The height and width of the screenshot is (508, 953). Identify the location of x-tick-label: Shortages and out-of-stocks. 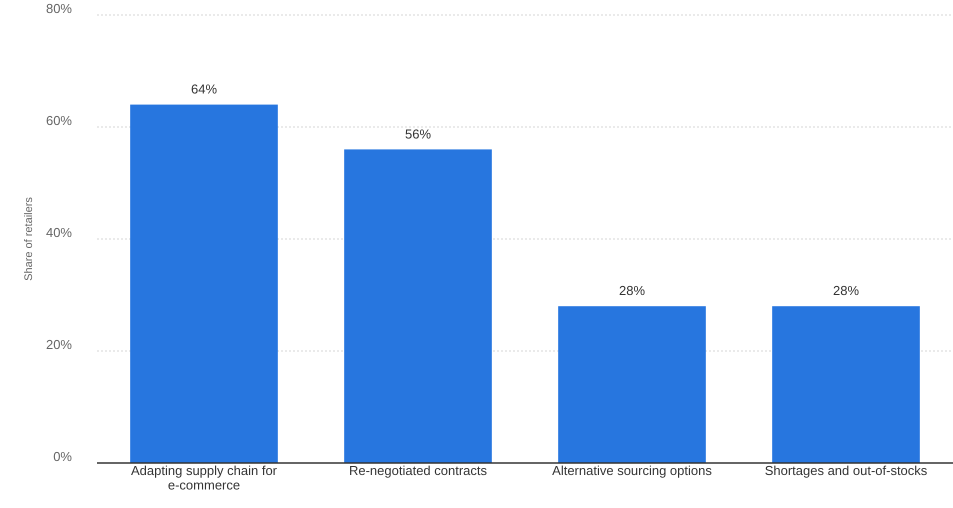
(846, 470).